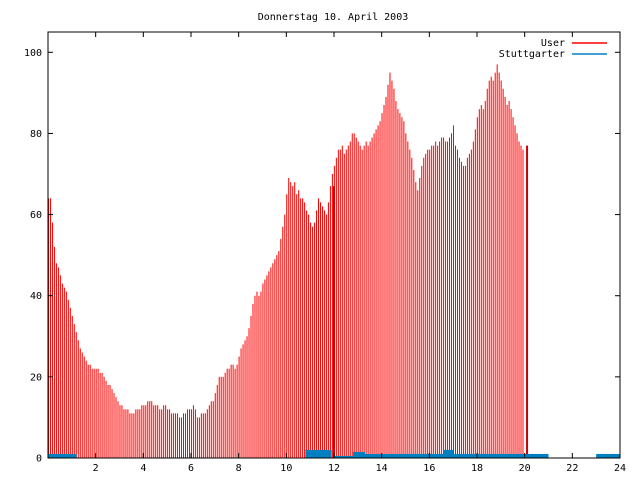 The image size is (640, 485). What do you see at coordinates (620, 468) in the screenshot?
I see `x-tick-label: 24` at bounding box center [620, 468].